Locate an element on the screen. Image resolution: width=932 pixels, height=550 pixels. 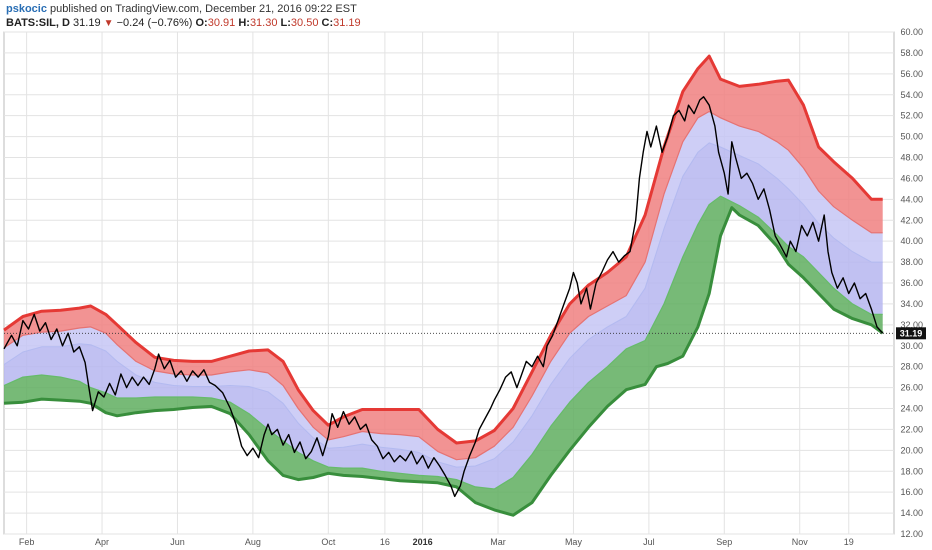
y-tick-label: 32.00 is located at coordinates (911, 325).